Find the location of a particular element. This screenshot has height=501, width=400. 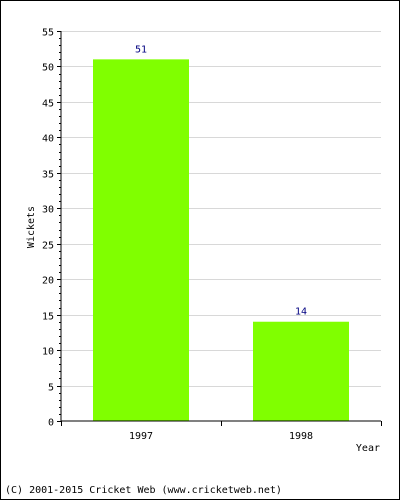

y-tick-label: 45 is located at coordinates (48, 104).